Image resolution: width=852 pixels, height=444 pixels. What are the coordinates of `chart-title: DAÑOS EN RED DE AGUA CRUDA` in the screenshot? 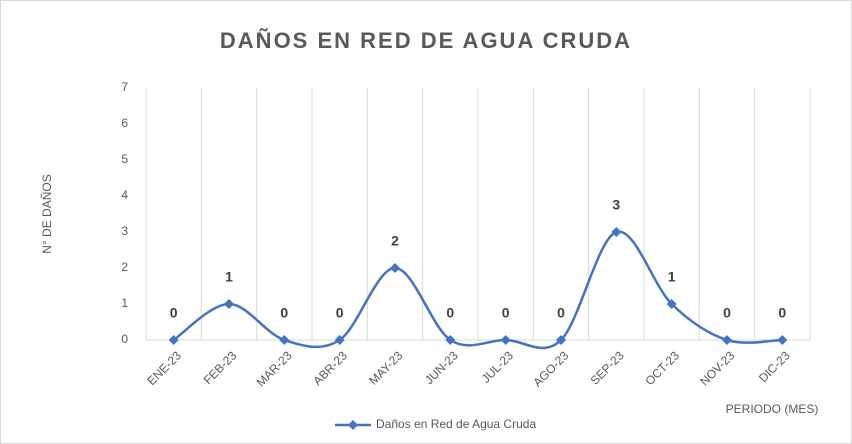 It's located at (426, 40).